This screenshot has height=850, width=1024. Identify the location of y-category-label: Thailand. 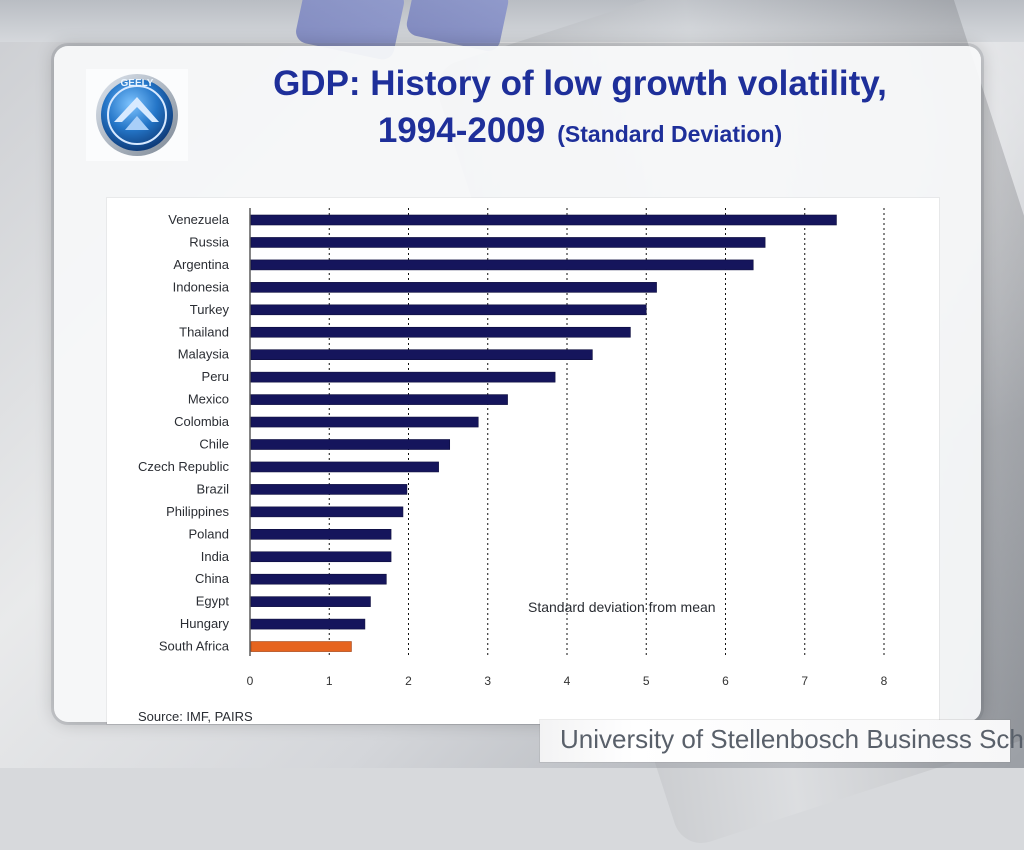
(204, 331).